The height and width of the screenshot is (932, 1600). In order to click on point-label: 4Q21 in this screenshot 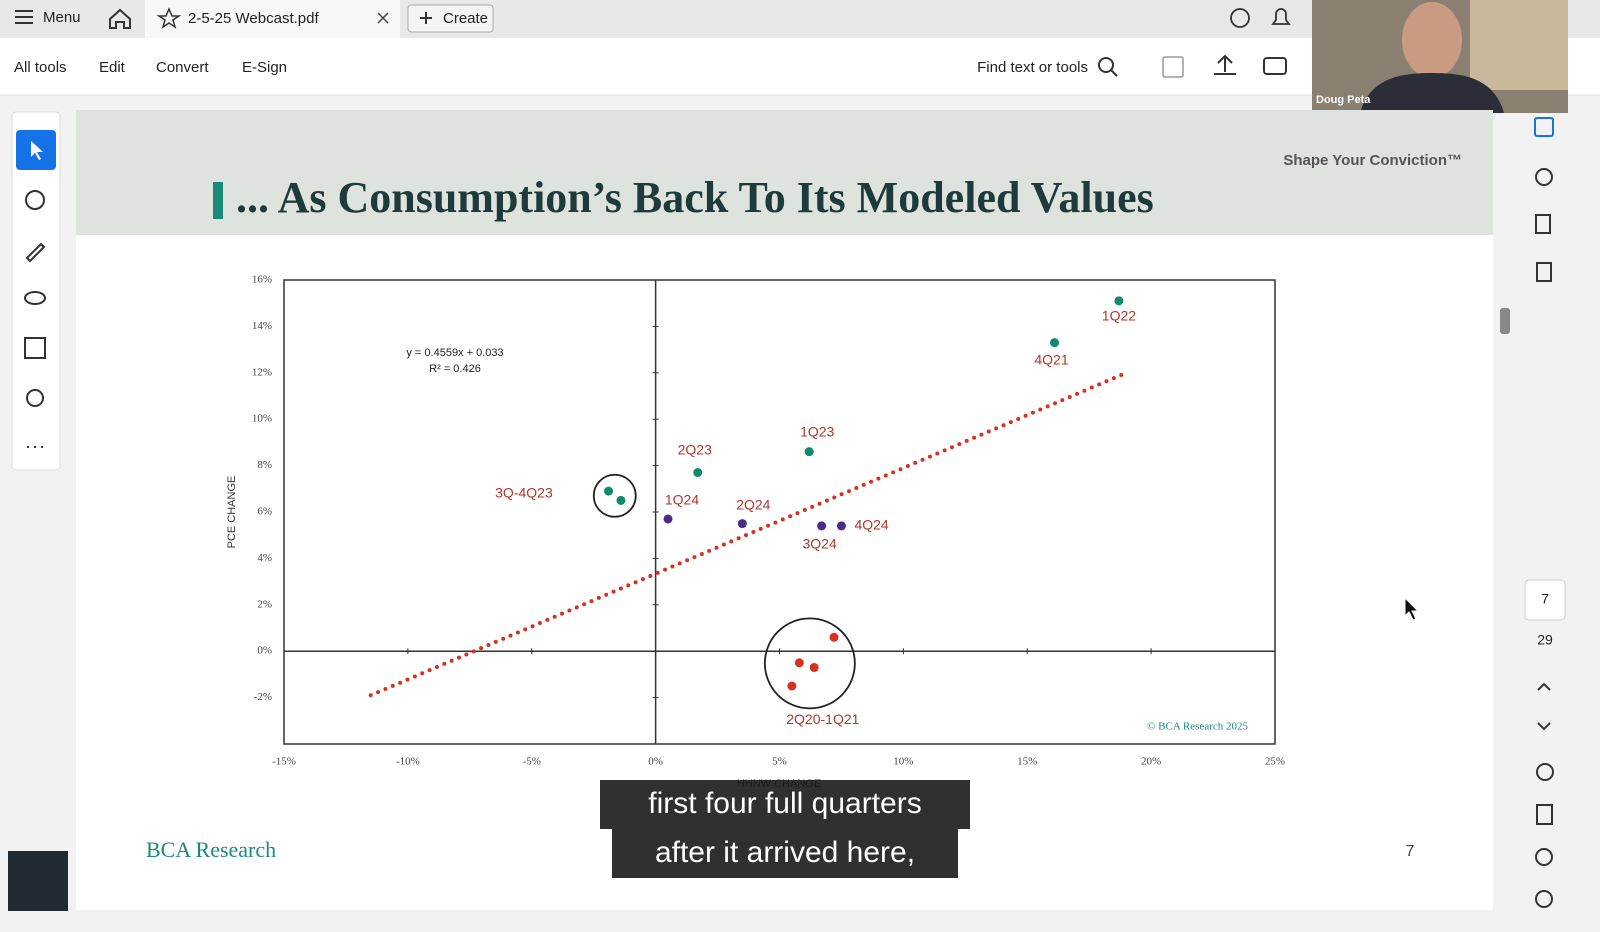, I will do `click(1051, 359)`.